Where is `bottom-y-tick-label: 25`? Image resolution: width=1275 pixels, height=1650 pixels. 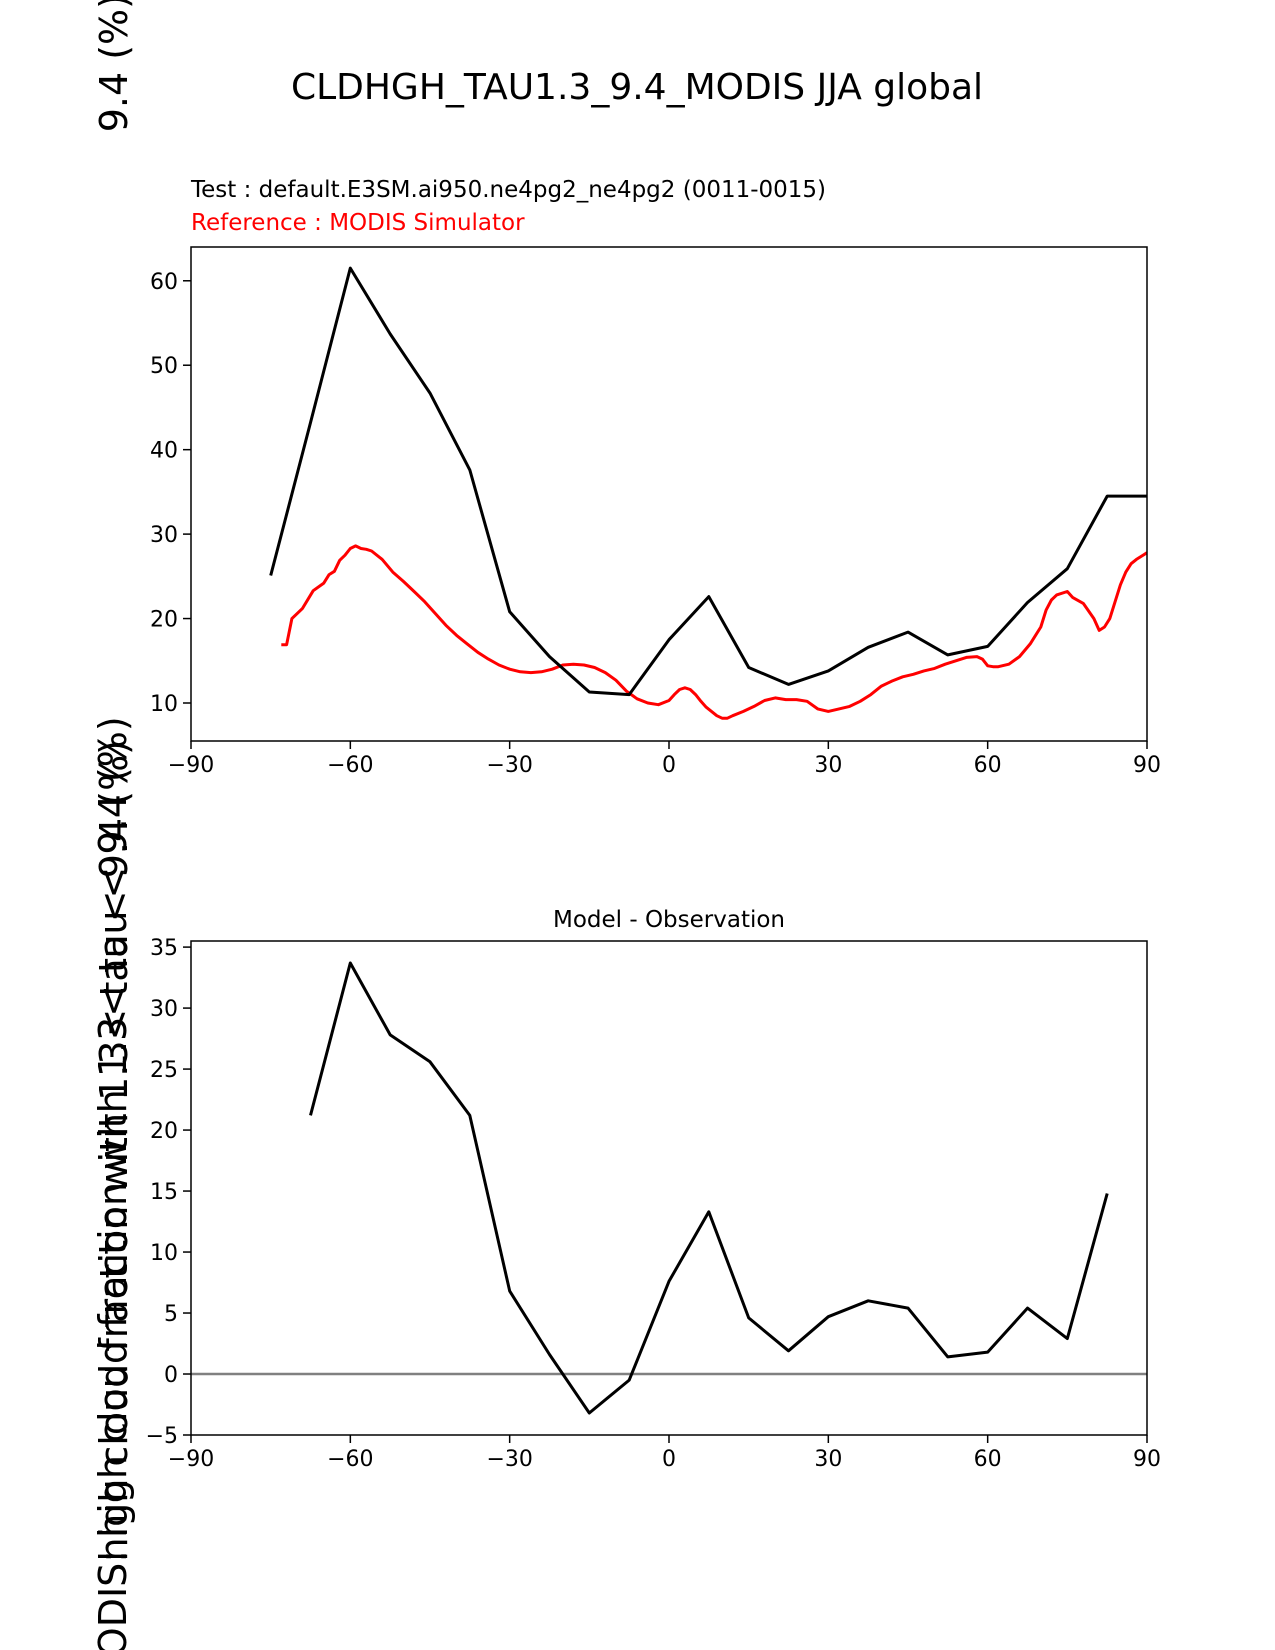 bottom-y-tick-label: 25 is located at coordinates (164, 1070).